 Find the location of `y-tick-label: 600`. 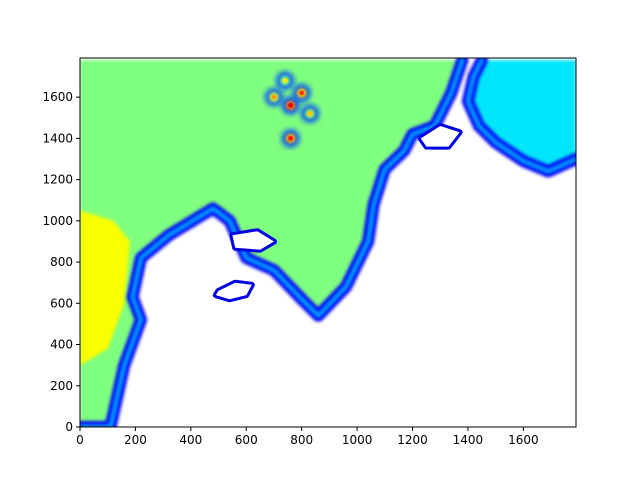

y-tick-label: 600 is located at coordinates (61, 303).